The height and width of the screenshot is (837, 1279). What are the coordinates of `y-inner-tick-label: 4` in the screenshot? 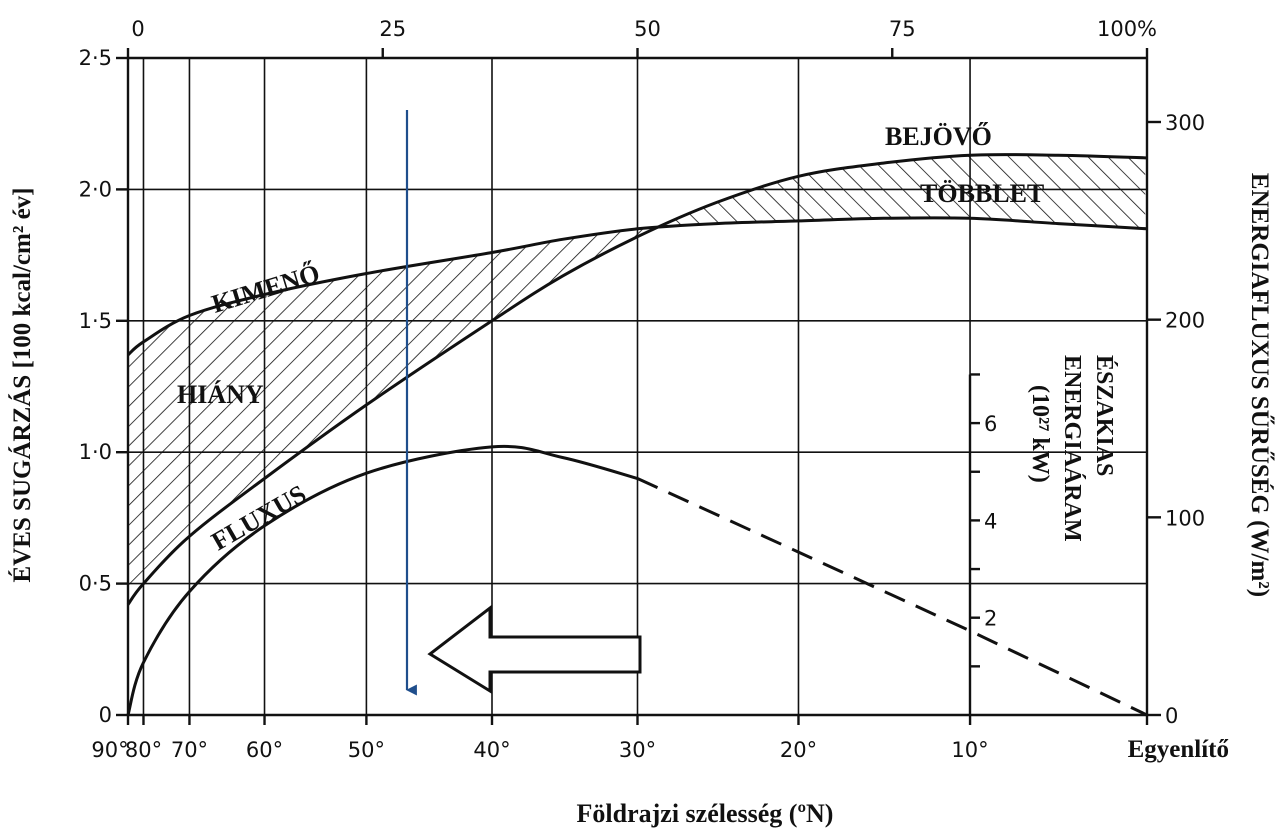 It's located at (990, 521).